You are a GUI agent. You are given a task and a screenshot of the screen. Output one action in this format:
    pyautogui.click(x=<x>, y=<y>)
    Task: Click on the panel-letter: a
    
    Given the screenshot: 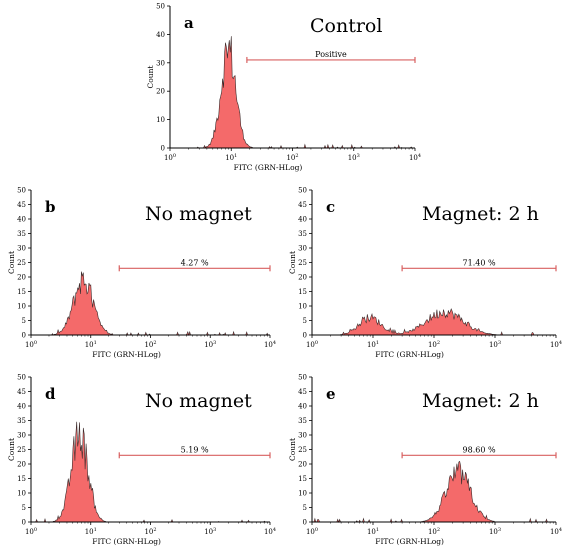 What is the action you would take?
    pyautogui.click(x=189, y=23)
    